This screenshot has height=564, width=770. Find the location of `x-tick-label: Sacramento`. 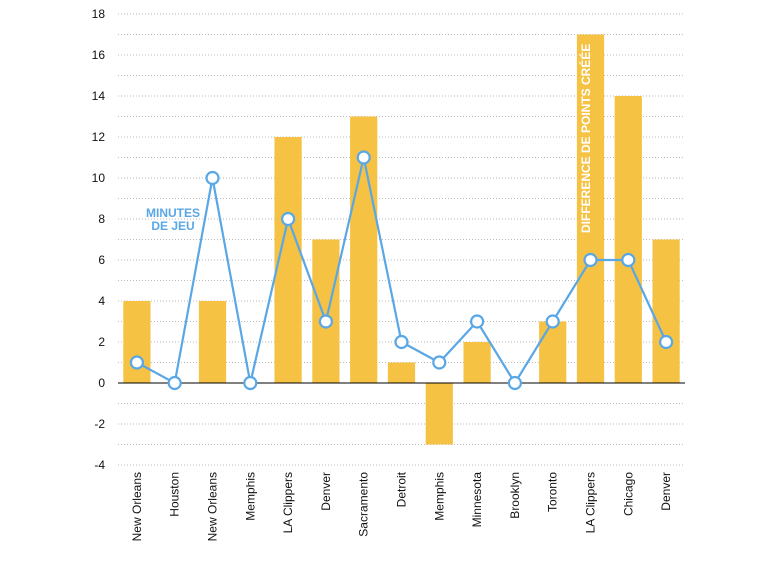

x-tick-label: Sacramento is located at coordinates (364, 504).